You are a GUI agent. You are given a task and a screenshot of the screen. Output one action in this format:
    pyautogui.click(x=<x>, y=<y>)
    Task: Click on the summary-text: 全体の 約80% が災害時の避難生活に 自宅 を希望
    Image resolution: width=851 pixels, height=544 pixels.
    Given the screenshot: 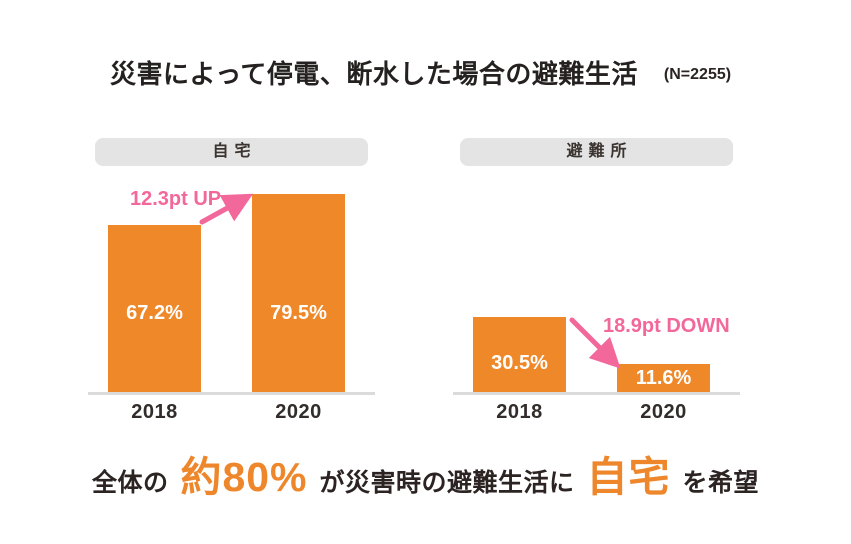 What is the action you would take?
    pyautogui.click(x=425, y=479)
    